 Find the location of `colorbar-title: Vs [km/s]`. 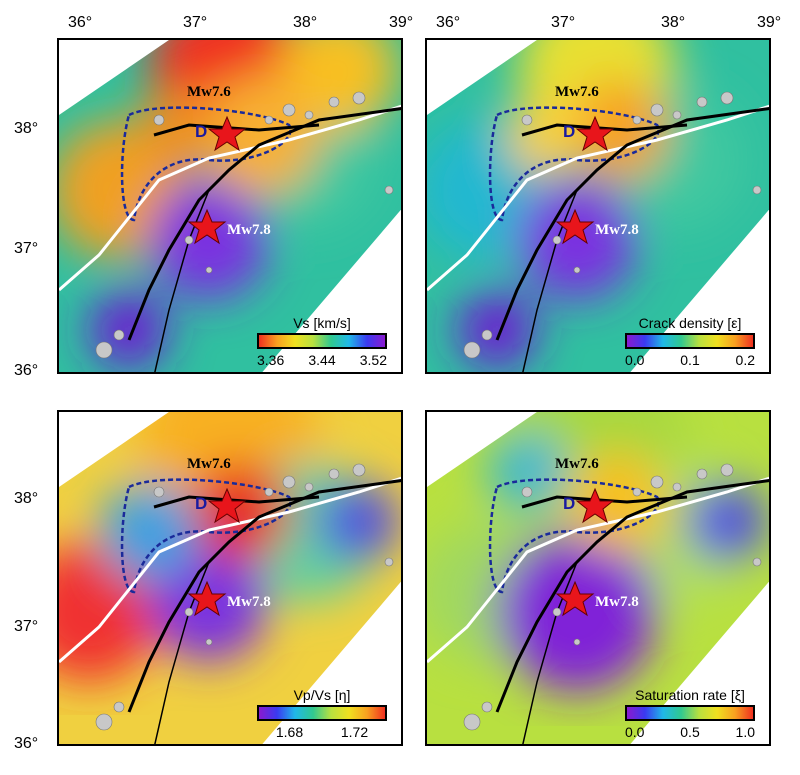

colorbar-title: Vs [km/s] is located at coordinates (322, 323).